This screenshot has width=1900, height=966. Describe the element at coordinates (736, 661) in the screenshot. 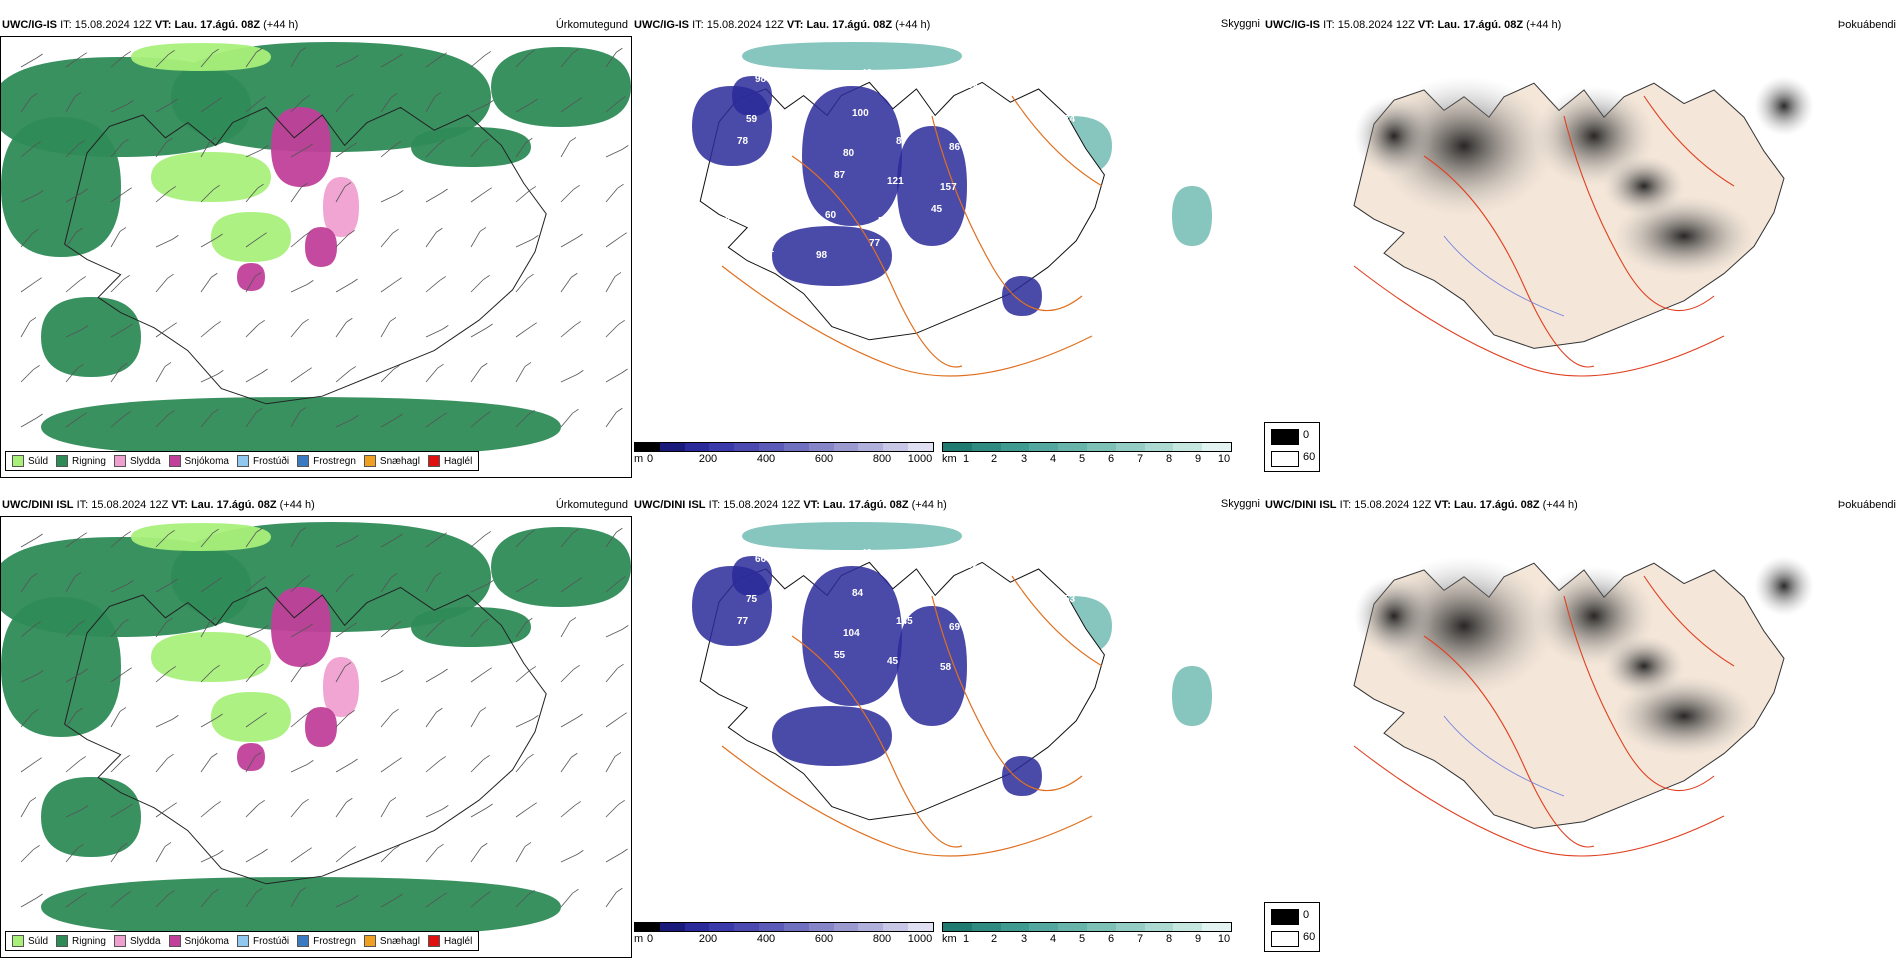

I see `cloud-base-label: 287` at that location.